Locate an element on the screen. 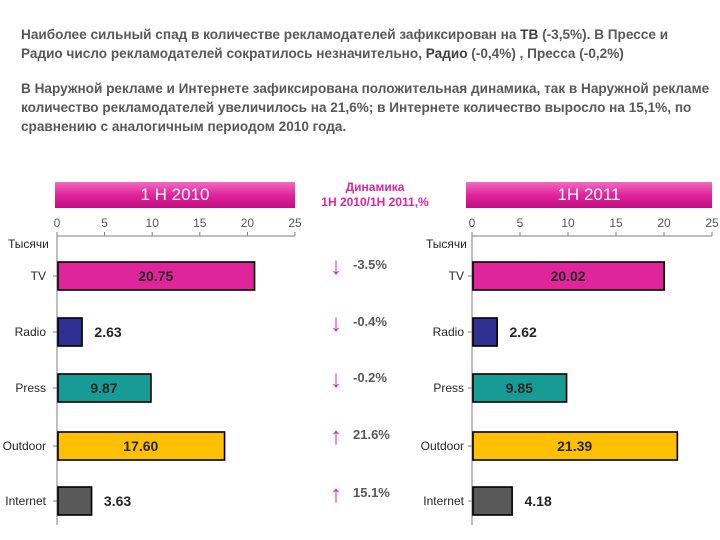 Image resolution: width=720 pixels, height=540 pixels. intro-p1-radio: Радио is located at coordinates (446, 53).